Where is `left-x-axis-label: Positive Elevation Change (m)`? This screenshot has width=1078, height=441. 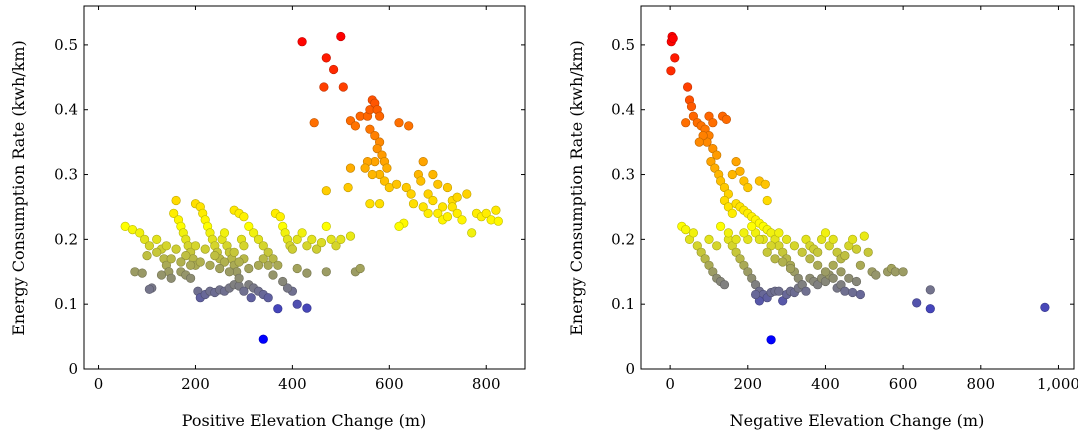 left-x-axis-label: Positive Elevation Change (m) is located at coordinates (304, 420).